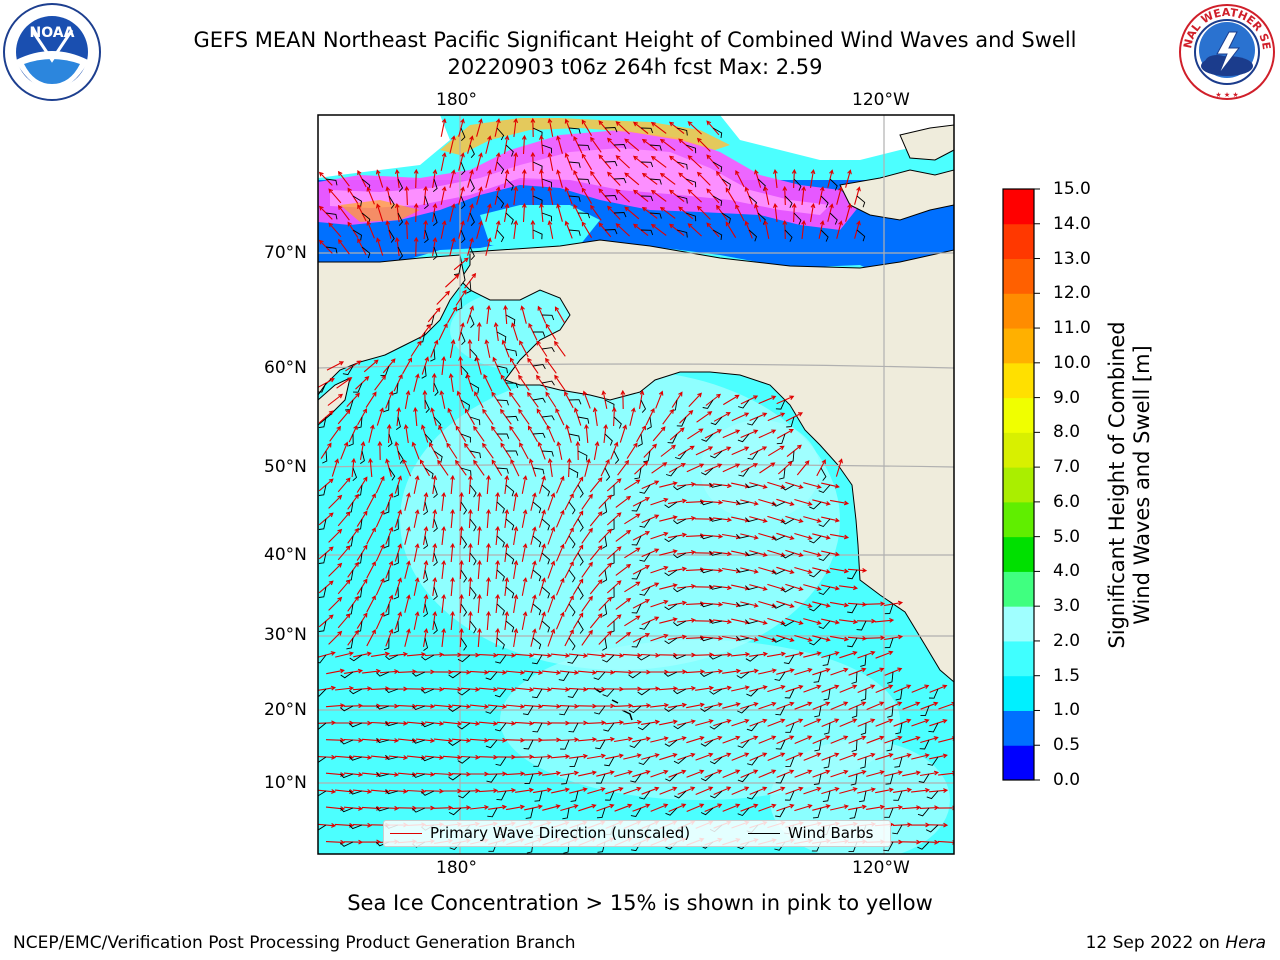  Describe the element at coordinates (1018, 658) in the screenshot. I see `colorbar-segment` at that location.